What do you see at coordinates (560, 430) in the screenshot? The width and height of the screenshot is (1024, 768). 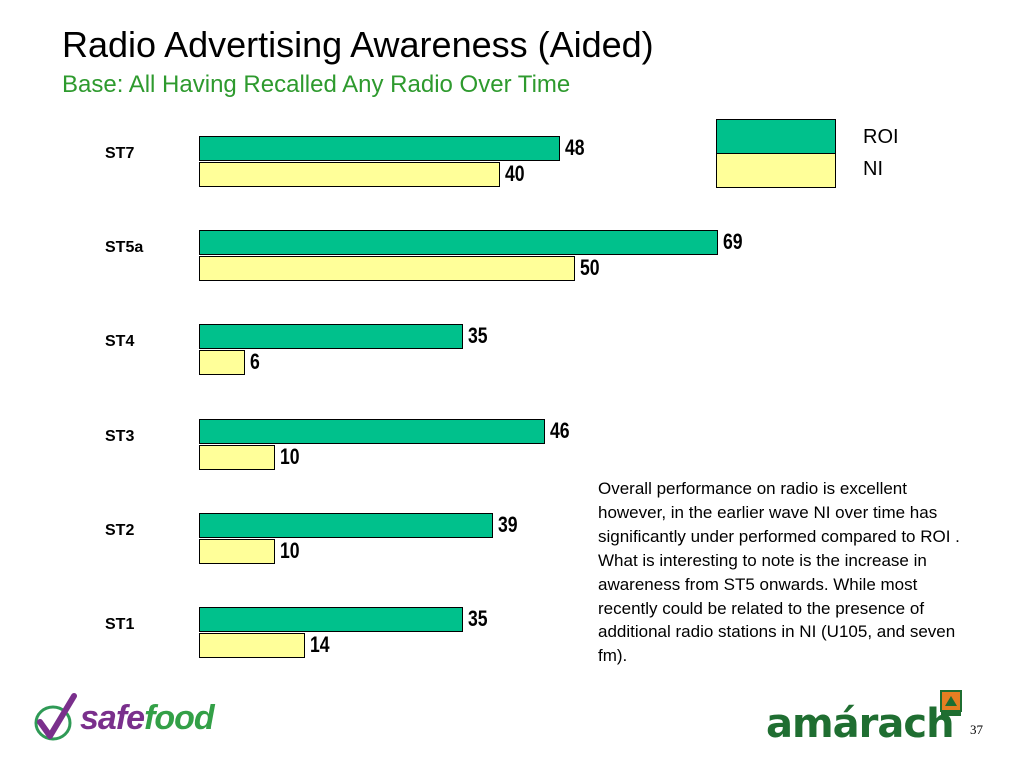 I see `value-label-roi-st3: 46` at bounding box center [560, 430].